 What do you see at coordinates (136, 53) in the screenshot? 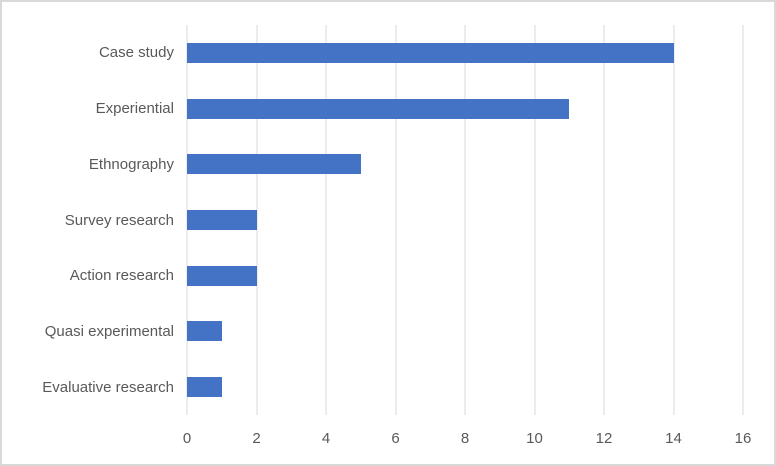
I see `category-label: Case study` at bounding box center [136, 53].